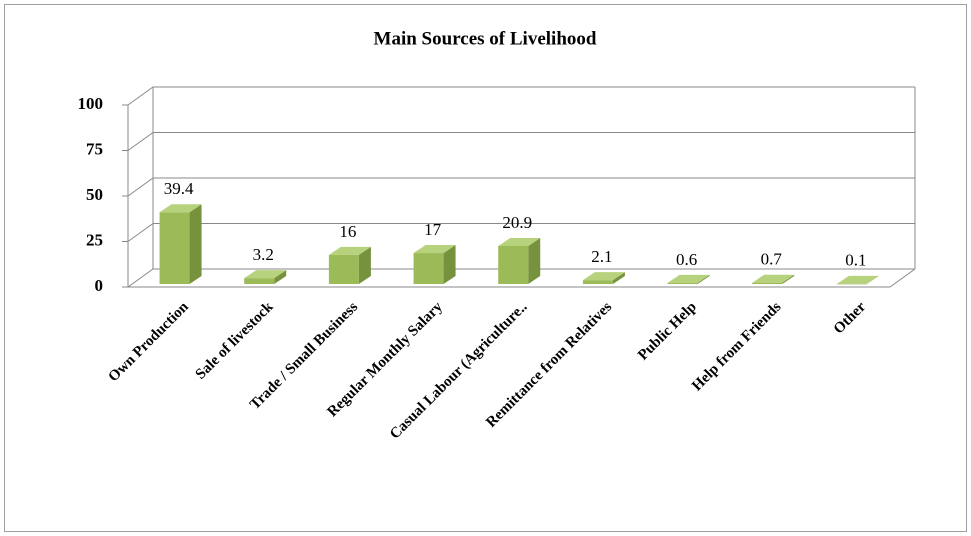 The image size is (971, 536). I want to click on value-label: 0.1, so click(855, 260).